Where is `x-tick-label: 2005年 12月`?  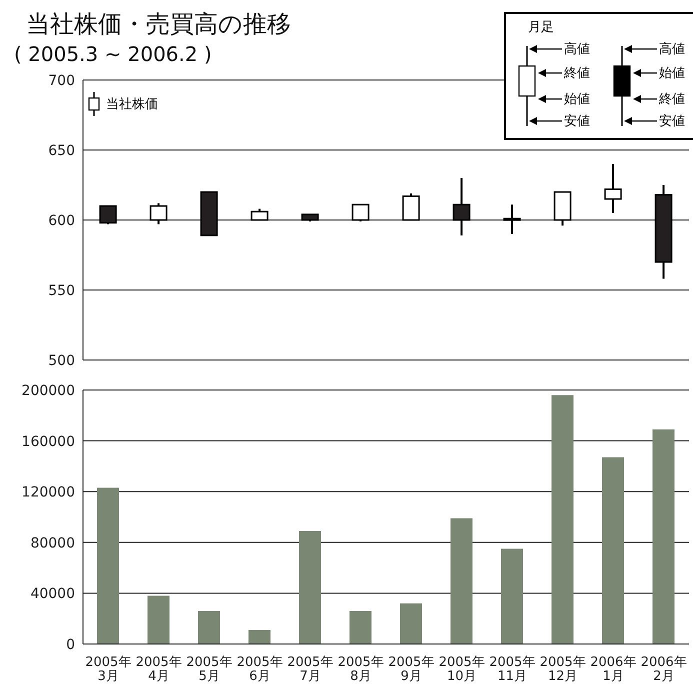 x-tick-label: 2005年 12月 is located at coordinates (563, 669).